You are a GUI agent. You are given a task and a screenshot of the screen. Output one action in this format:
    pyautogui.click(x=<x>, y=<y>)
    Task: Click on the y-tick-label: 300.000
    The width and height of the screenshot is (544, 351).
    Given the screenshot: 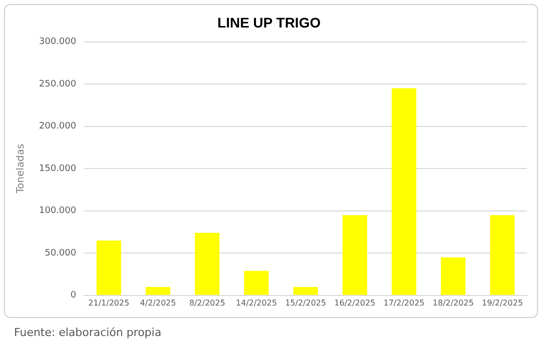 What is the action you would take?
    pyautogui.click(x=57, y=42)
    